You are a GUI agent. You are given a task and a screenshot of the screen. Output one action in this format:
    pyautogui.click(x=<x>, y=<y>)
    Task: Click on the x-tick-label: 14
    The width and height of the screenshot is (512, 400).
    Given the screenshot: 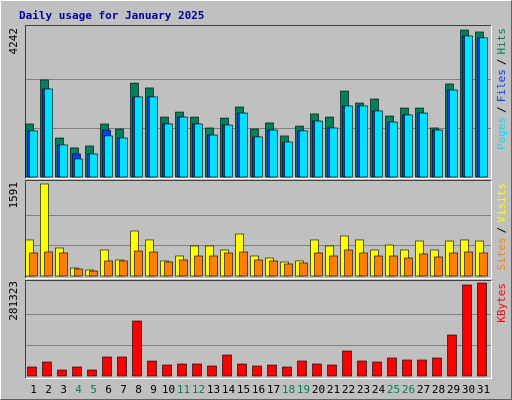 What is the action you would take?
    pyautogui.click(x=229, y=389)
    